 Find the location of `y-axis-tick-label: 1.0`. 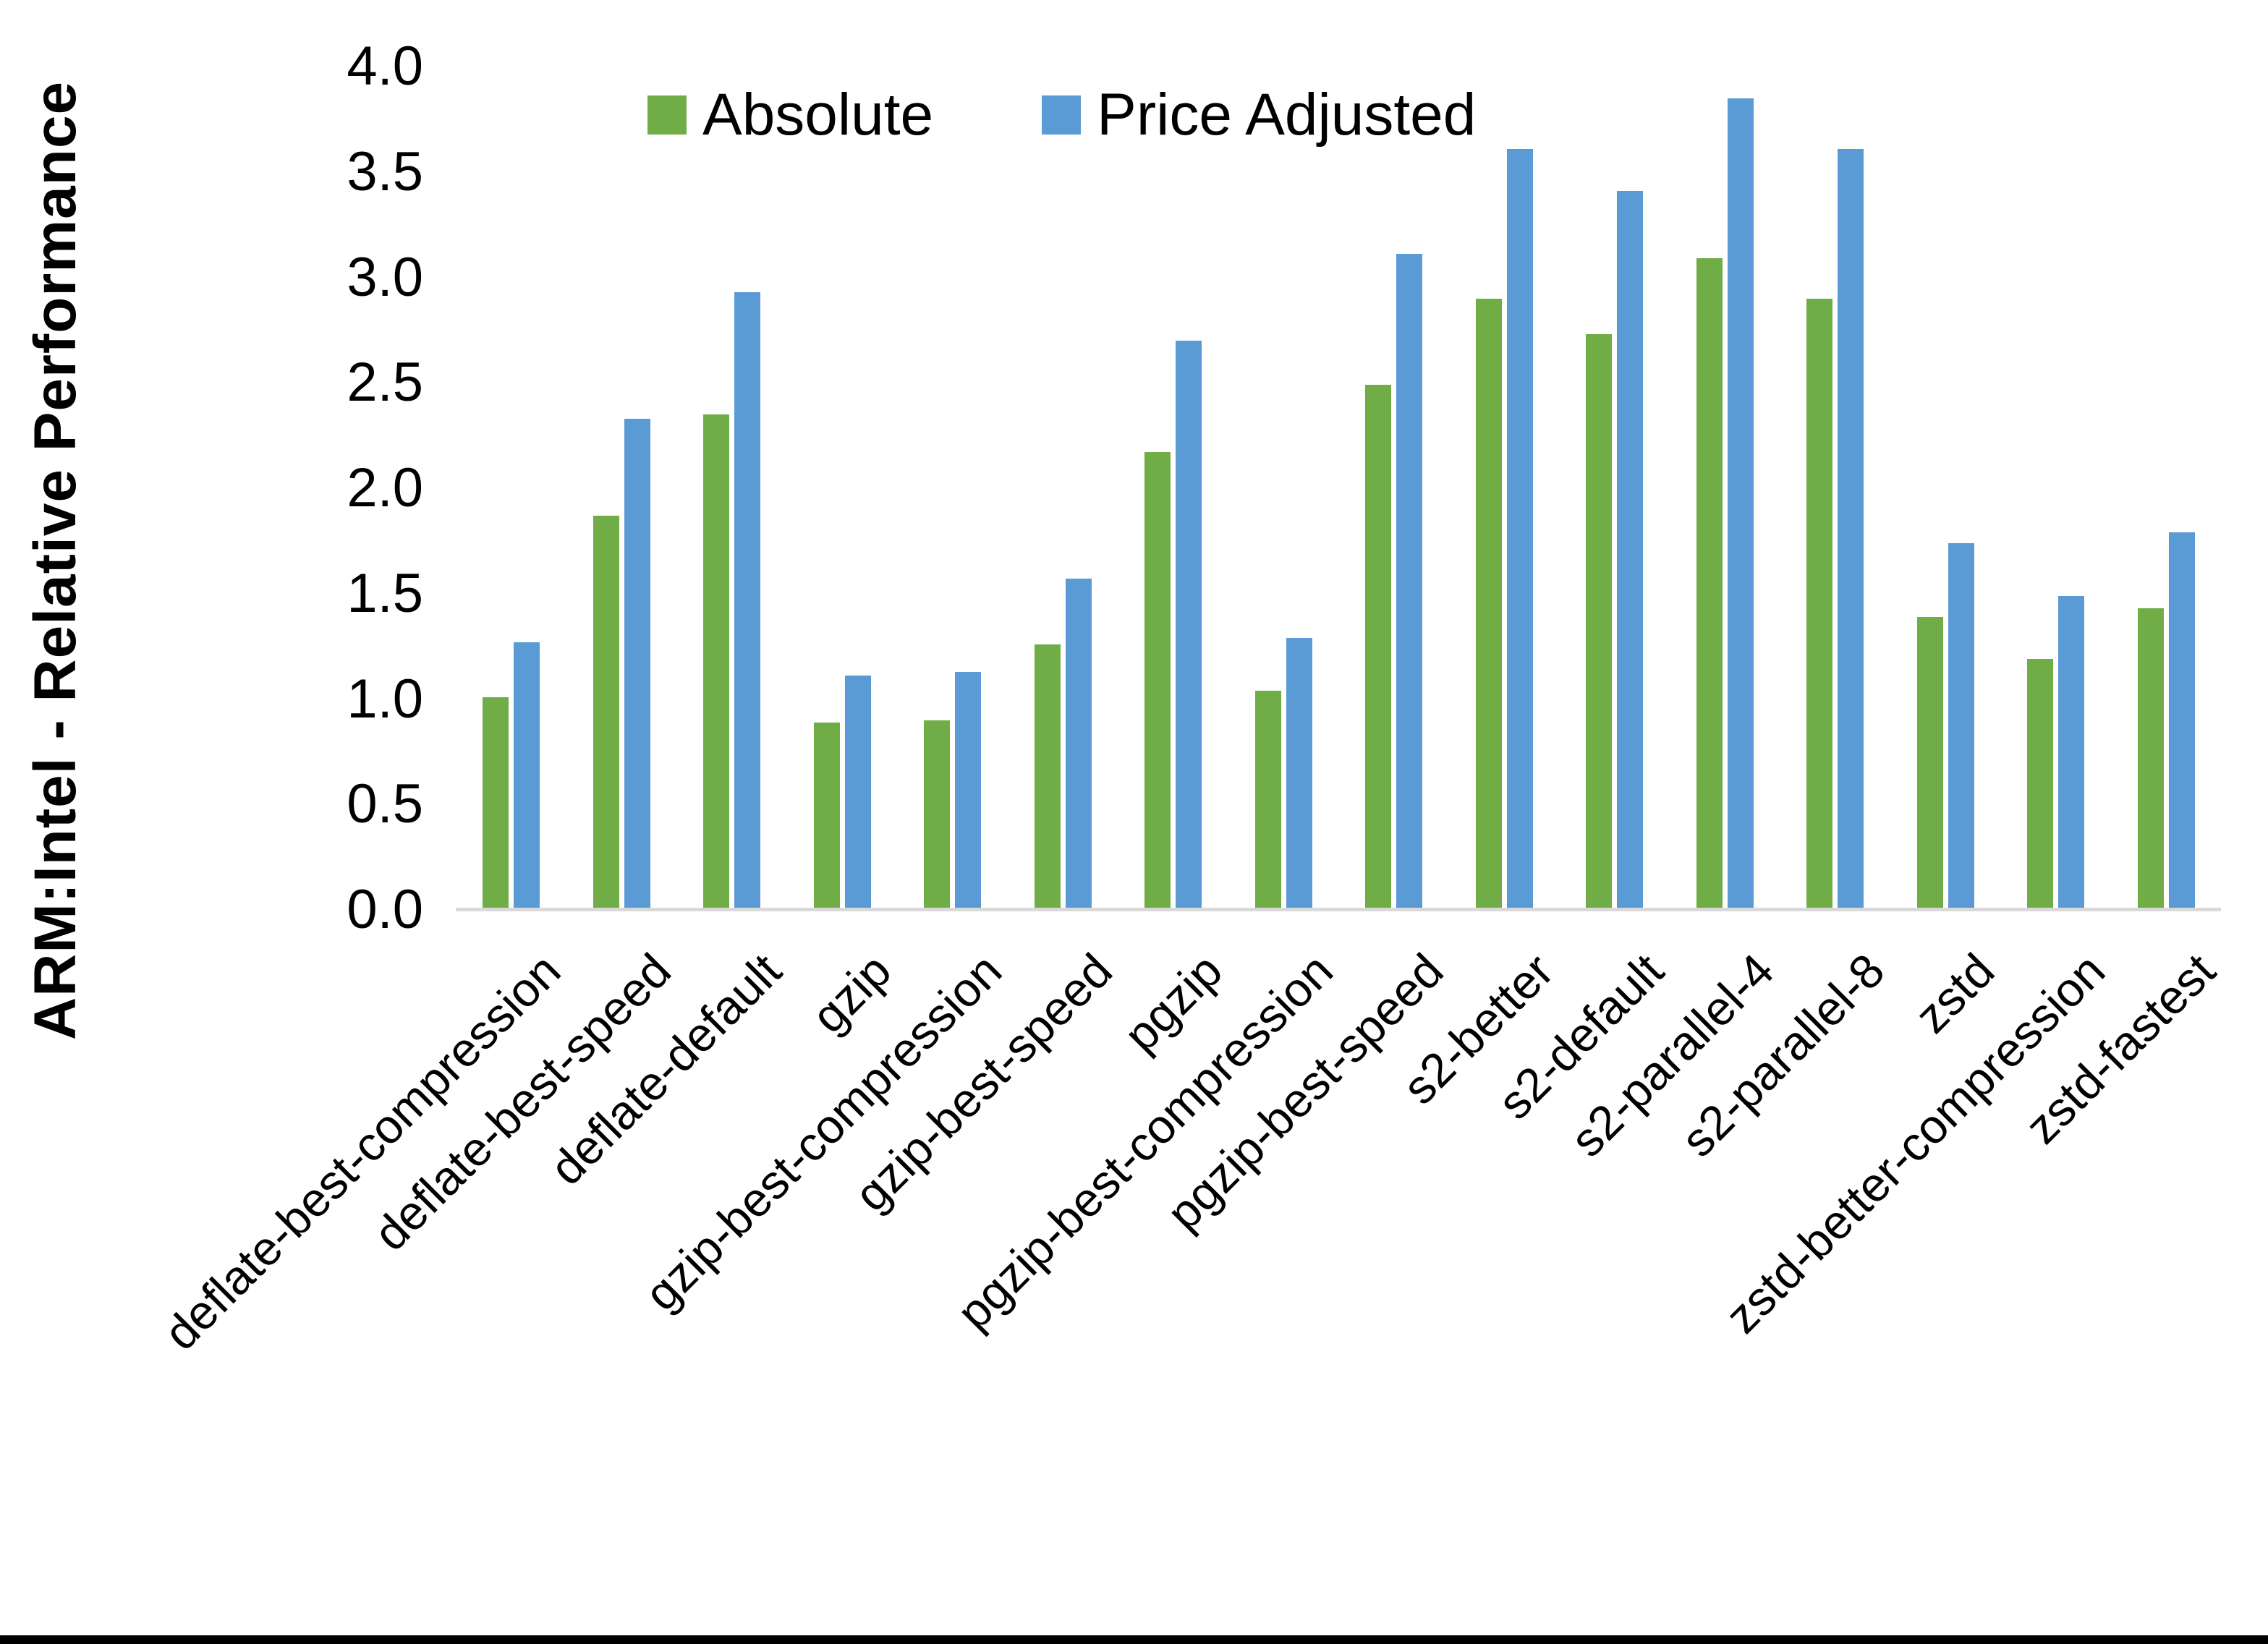

y-axis-tick-label: 1.0 is located at coordinates (385, 699).